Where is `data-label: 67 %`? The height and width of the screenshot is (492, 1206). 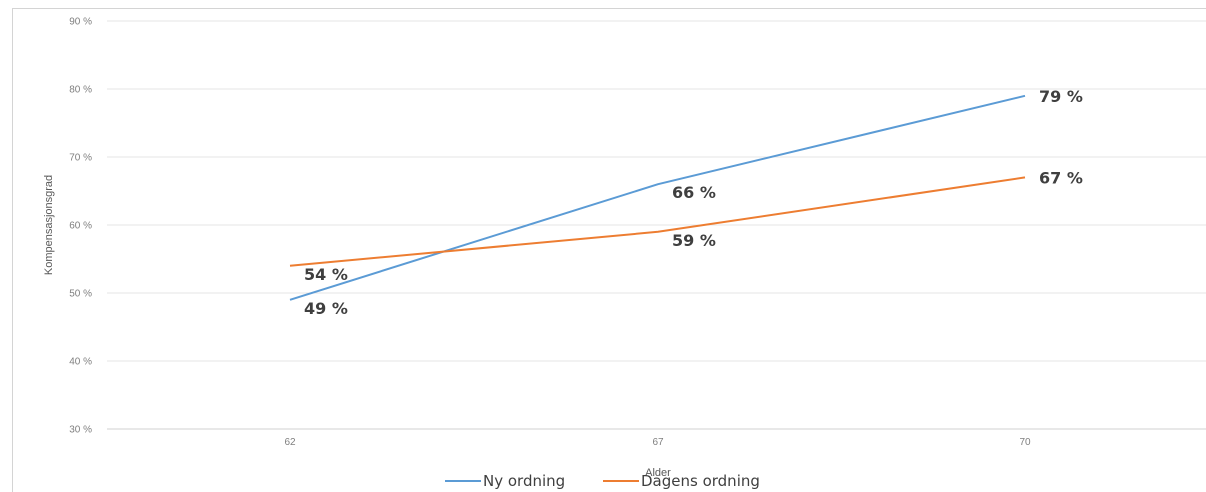 data-label: 67 % is located at coordinates (1061, 177).